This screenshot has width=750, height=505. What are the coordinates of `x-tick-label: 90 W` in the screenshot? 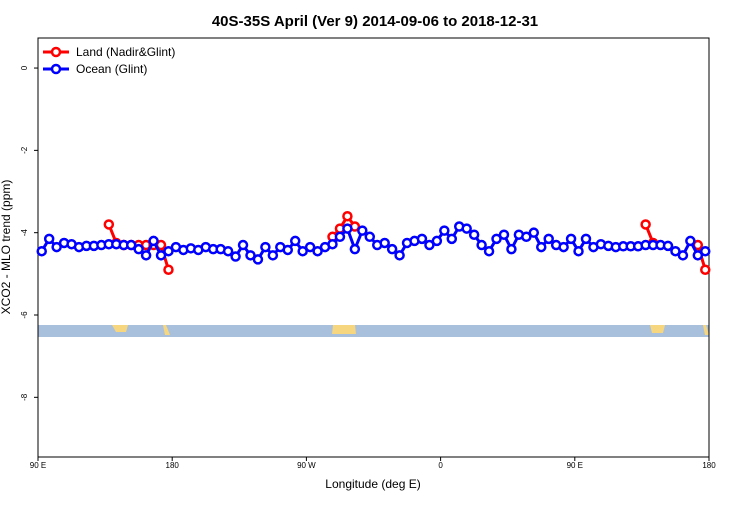 It's located at (306, 465).